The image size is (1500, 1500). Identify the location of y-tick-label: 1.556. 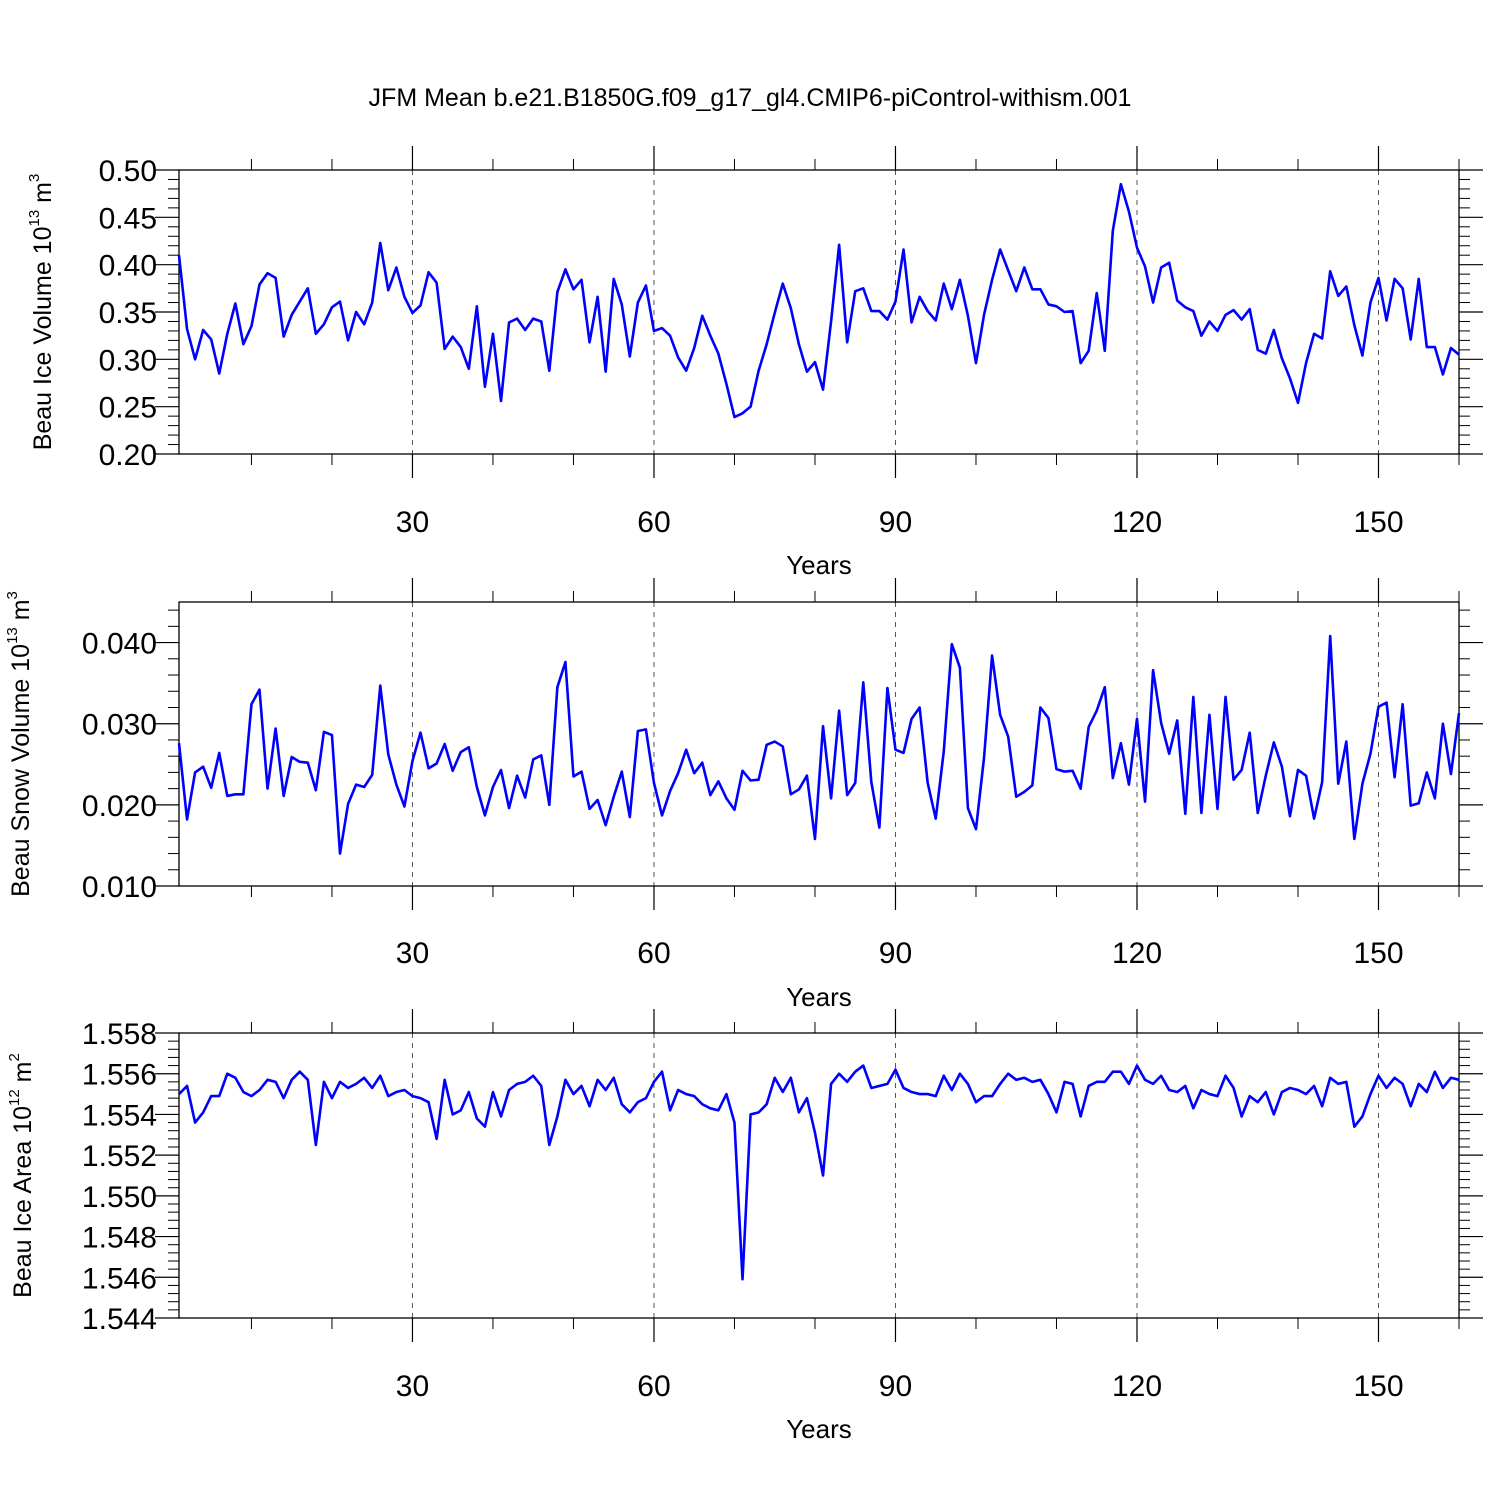
(119, 1075).